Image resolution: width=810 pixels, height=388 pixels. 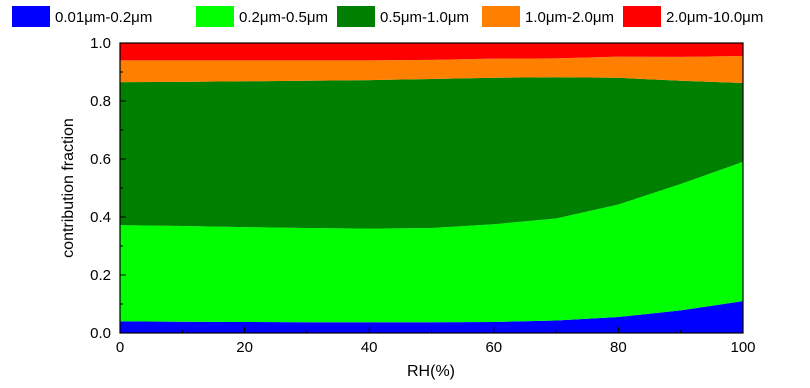 I want to click on legend-swatch-2-0um-10-0um, so click(x=642, y=16).